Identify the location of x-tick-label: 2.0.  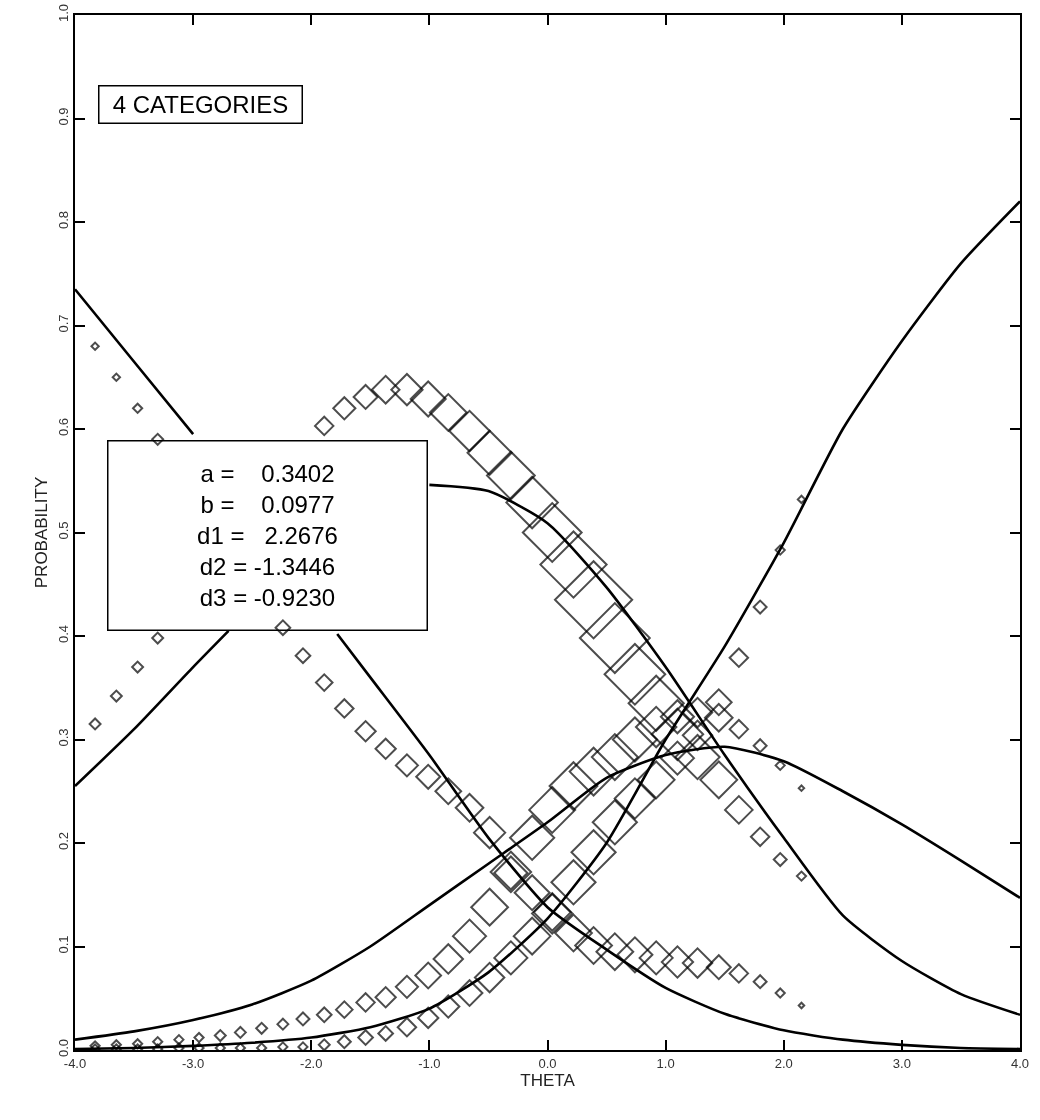
(783, 1063).